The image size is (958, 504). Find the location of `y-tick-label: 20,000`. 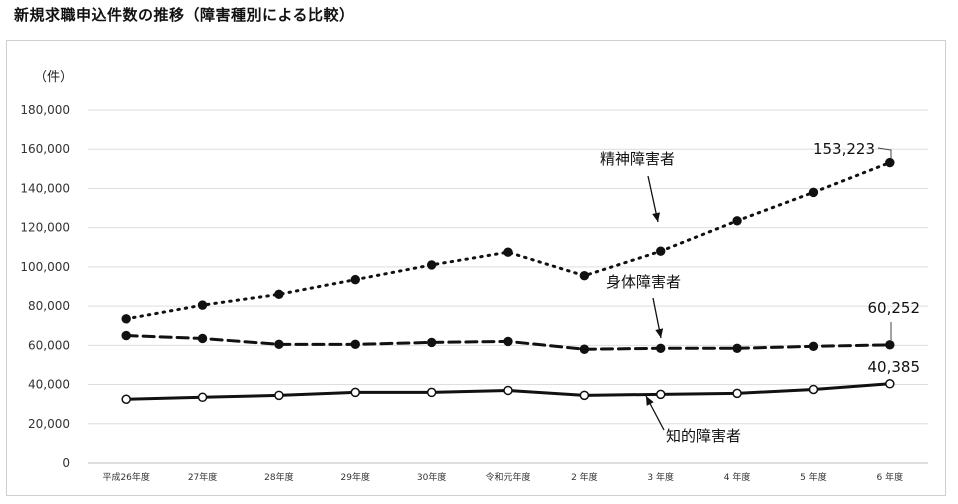

y-tick-label: 20,000 is located at coordinates (49, 424).